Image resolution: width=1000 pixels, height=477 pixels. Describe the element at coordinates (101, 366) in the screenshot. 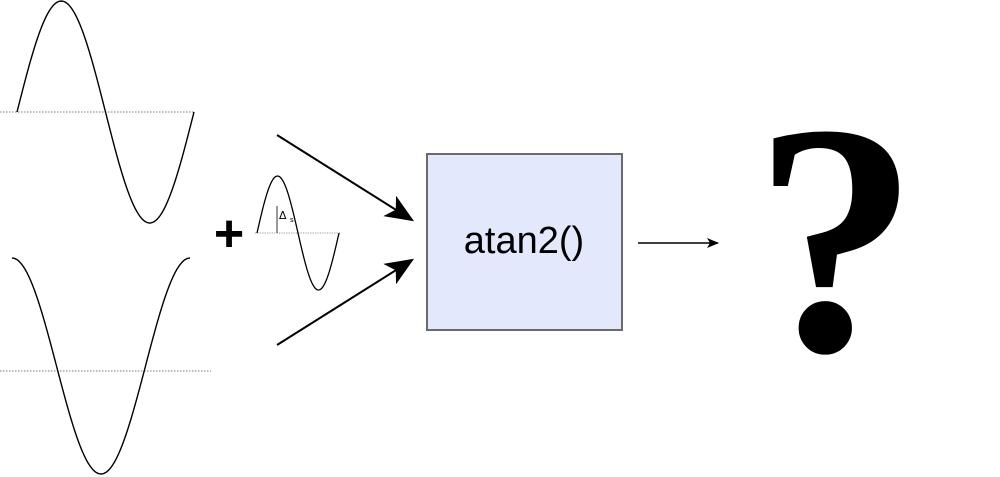

I see `cosine-wave` at that location.